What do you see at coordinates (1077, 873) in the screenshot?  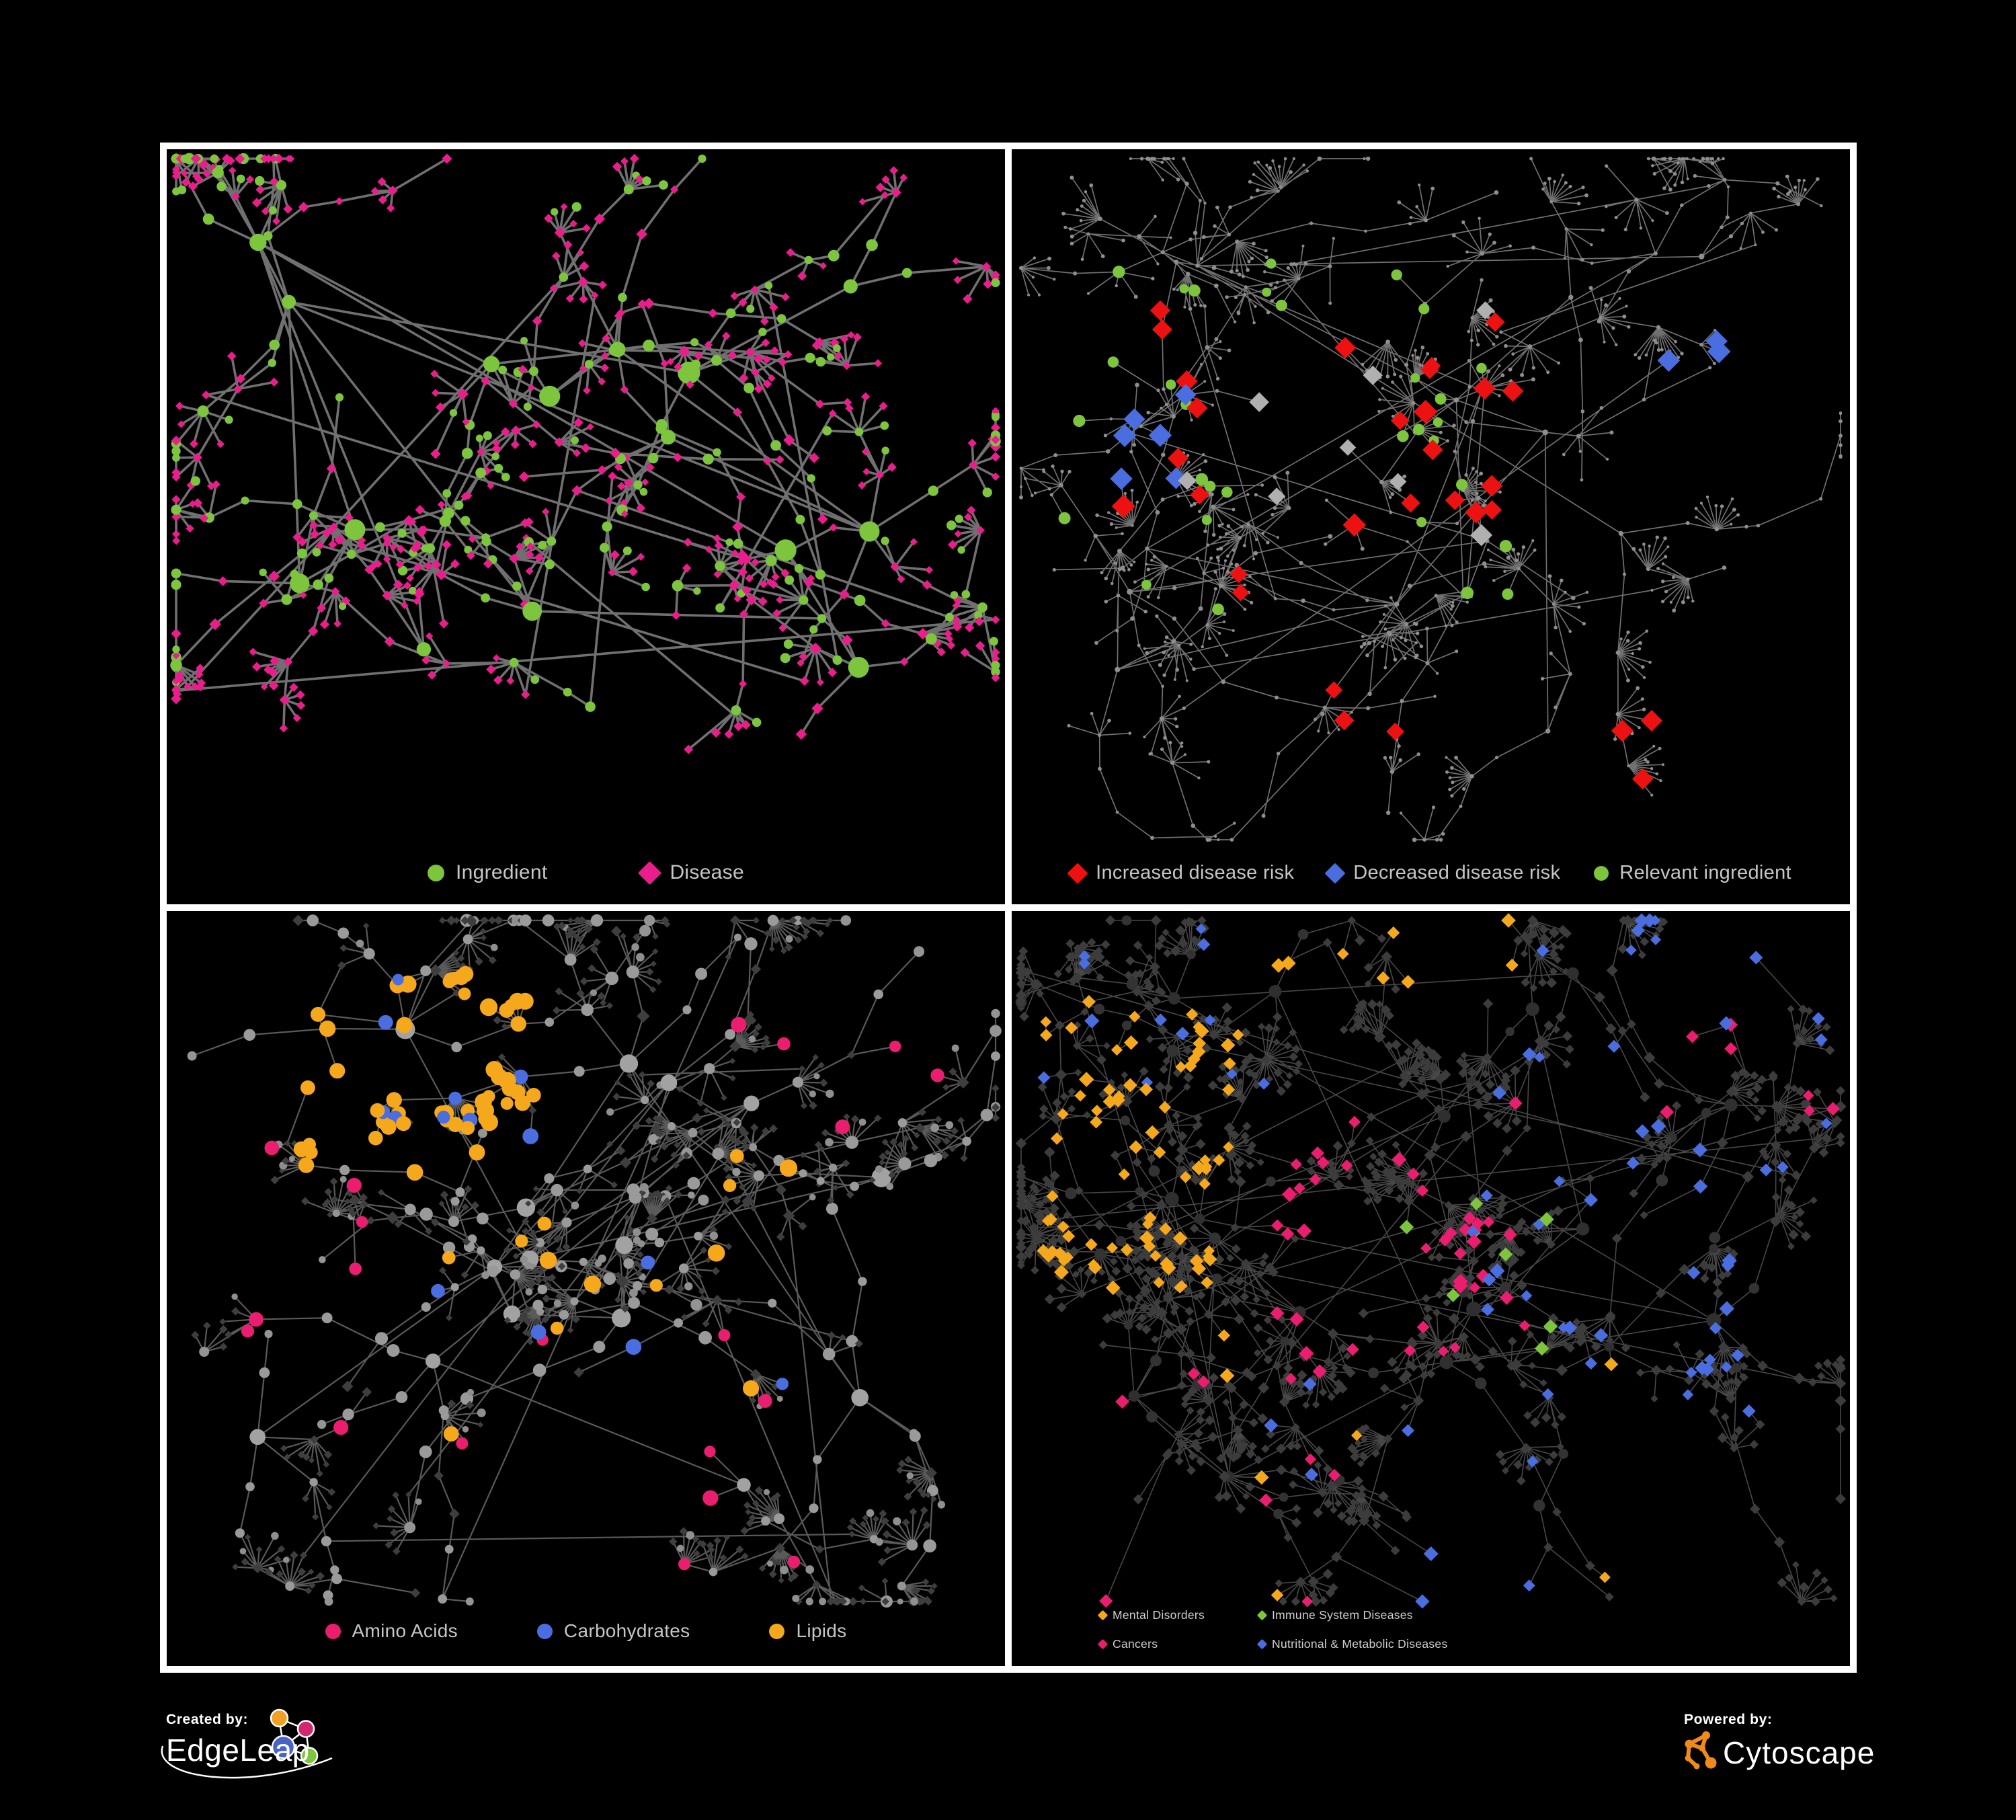 I see `increased-risk-diamond-icon` at bounding box center [1077, 873].